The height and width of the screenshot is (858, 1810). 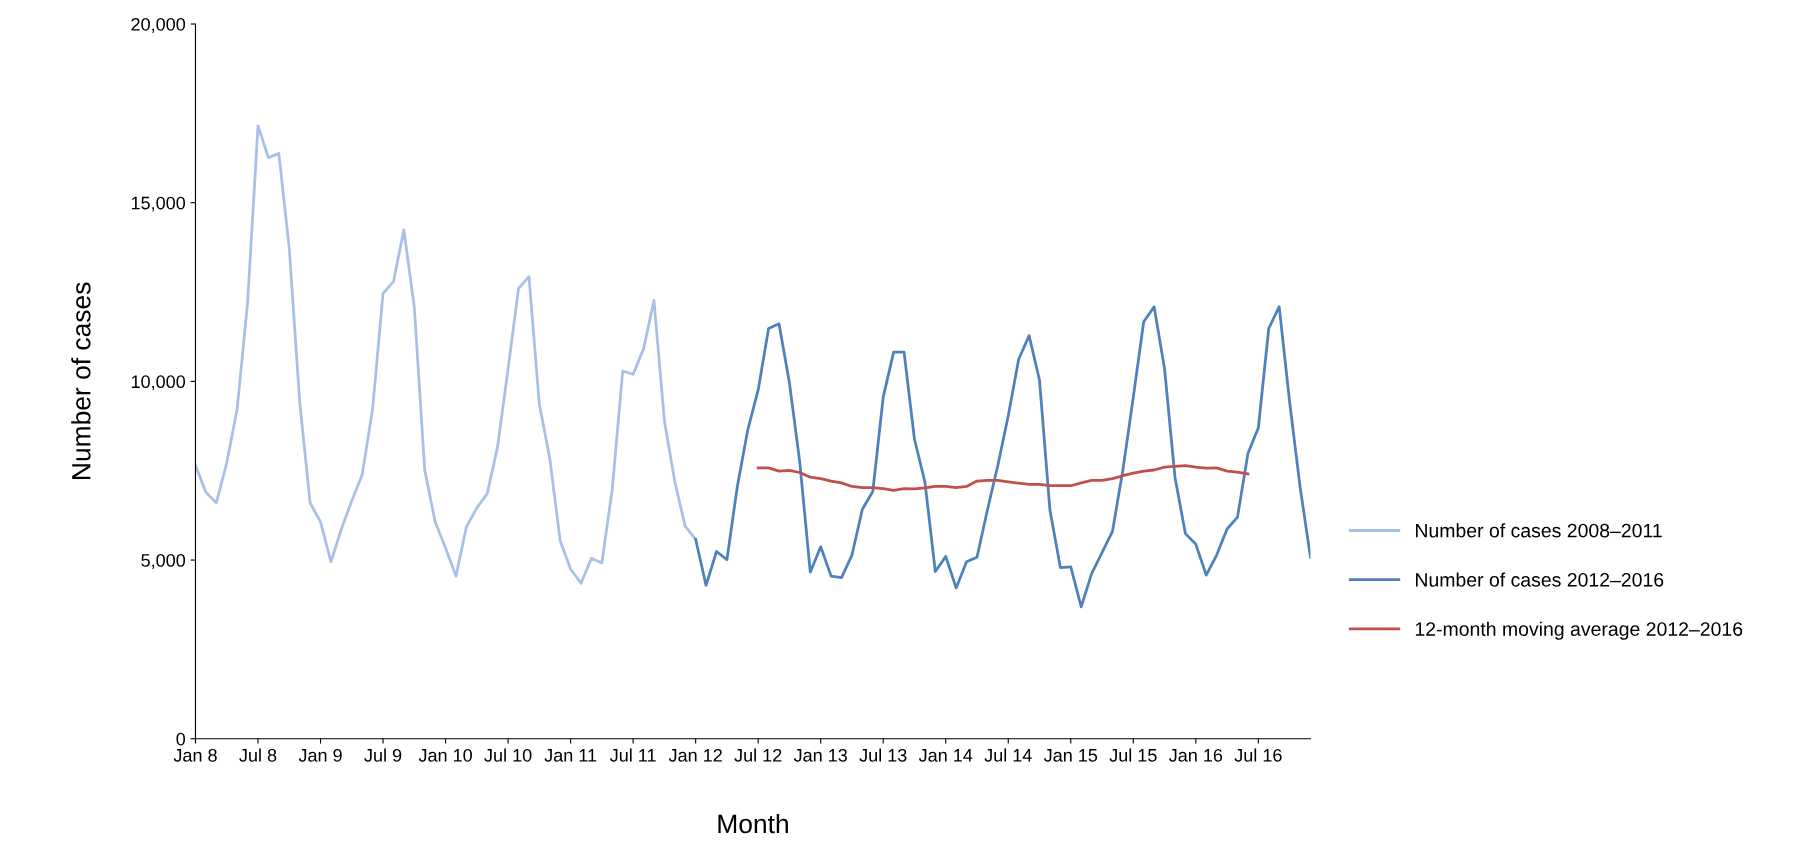 What do you see at coordinates (1008, 755) in the screenshot?
I see `x-tick-label: Jul 14` at bounding box center [1008, 755].